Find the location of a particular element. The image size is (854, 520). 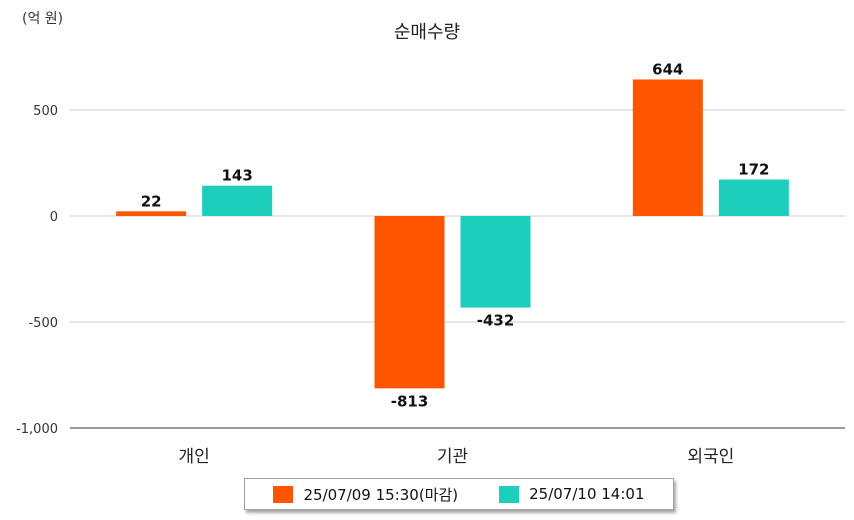

data-label: 172 is located at coordinates (753, 170).